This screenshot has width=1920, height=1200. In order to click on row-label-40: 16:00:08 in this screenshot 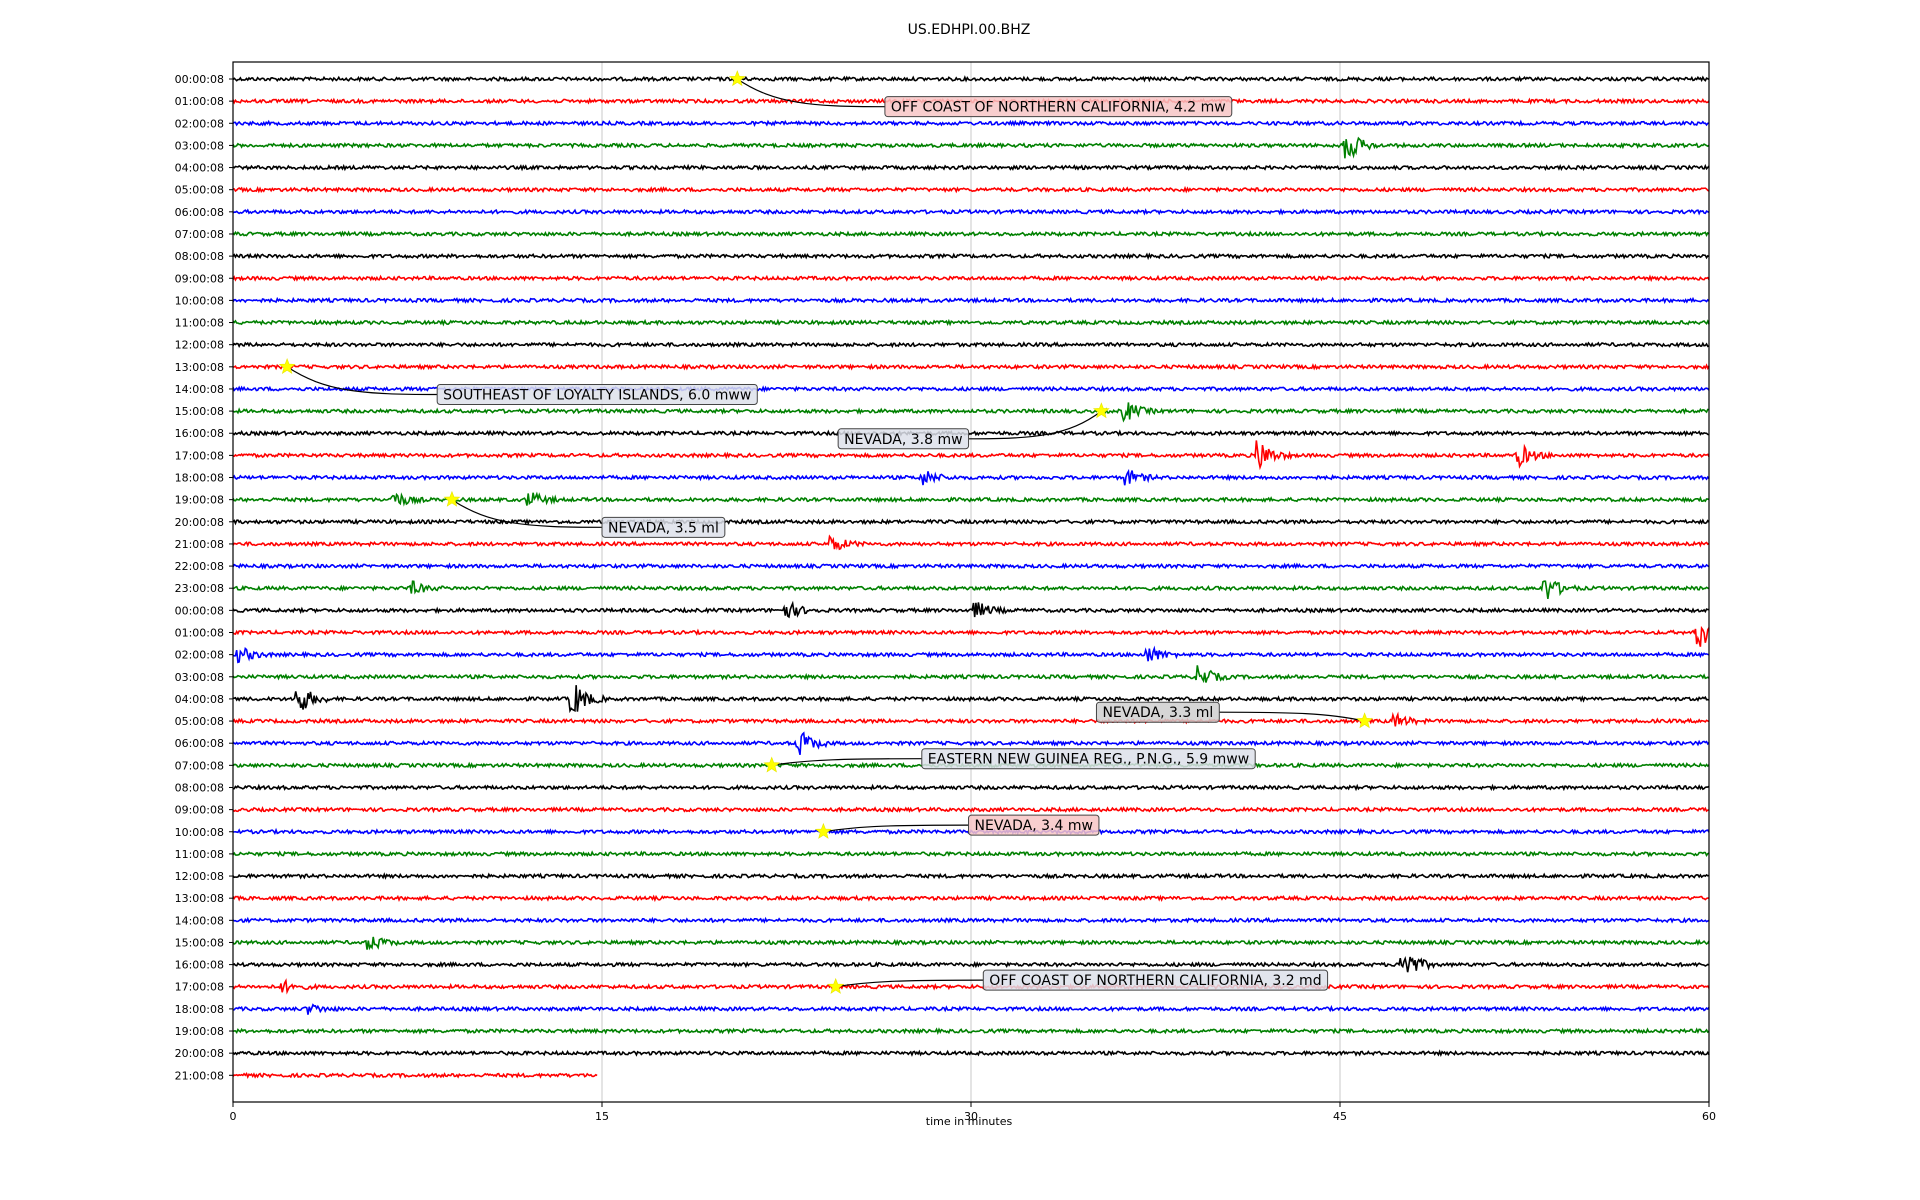, I will do `click(199, 965)`.